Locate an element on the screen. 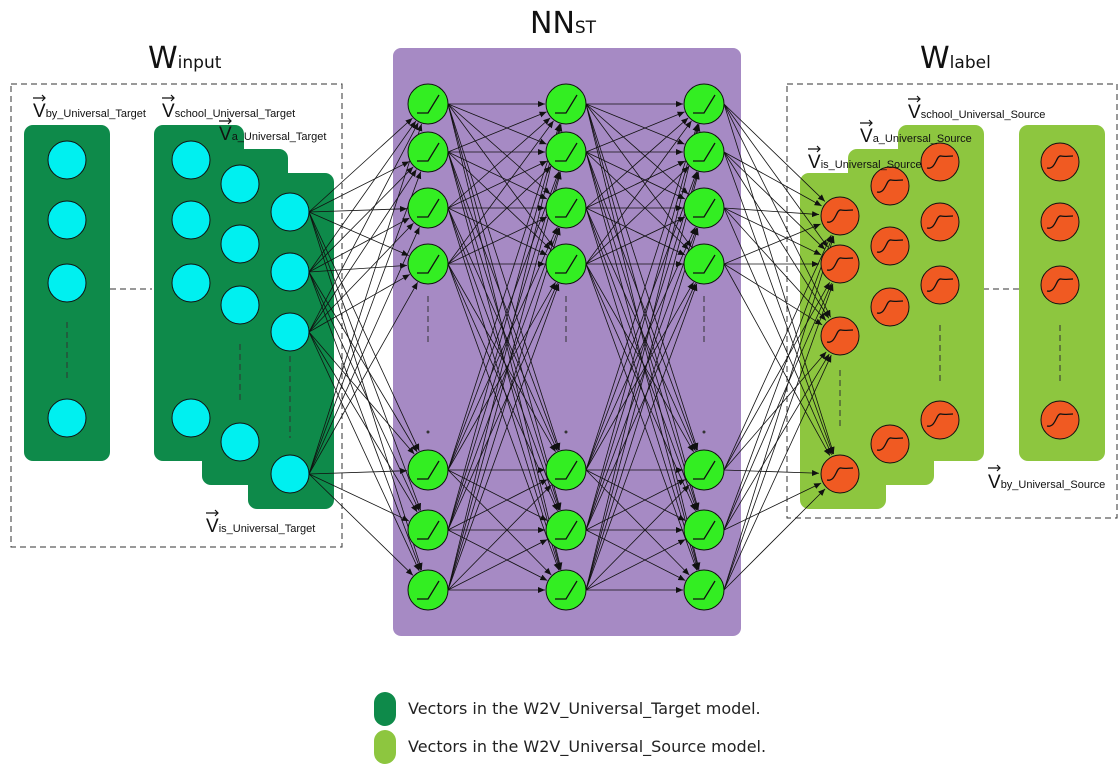 The width and height of the screenshot is (1120, 767). label-label-school: Vschool_Universal_Source is located at coordinates (976, 109).